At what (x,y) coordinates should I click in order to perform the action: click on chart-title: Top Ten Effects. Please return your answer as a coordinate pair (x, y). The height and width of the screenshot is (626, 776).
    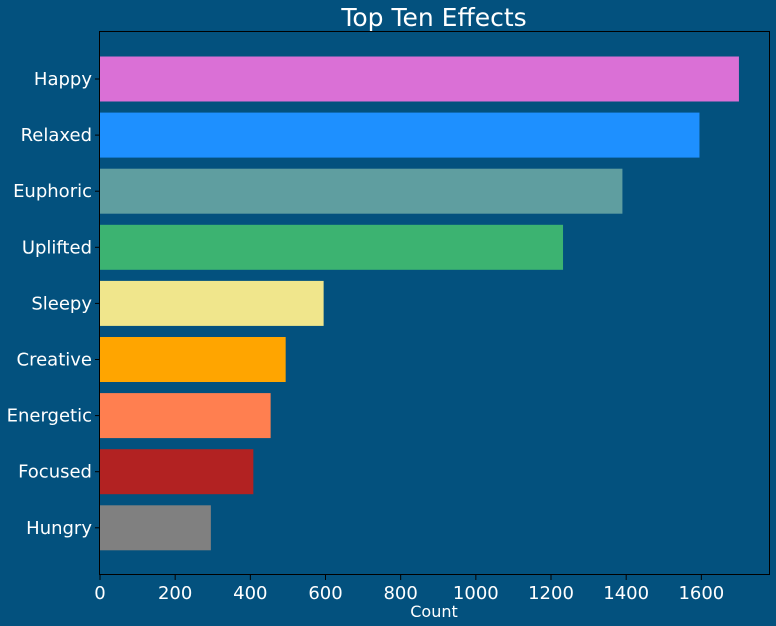
    Looking at the image, I should click on (433, 17).